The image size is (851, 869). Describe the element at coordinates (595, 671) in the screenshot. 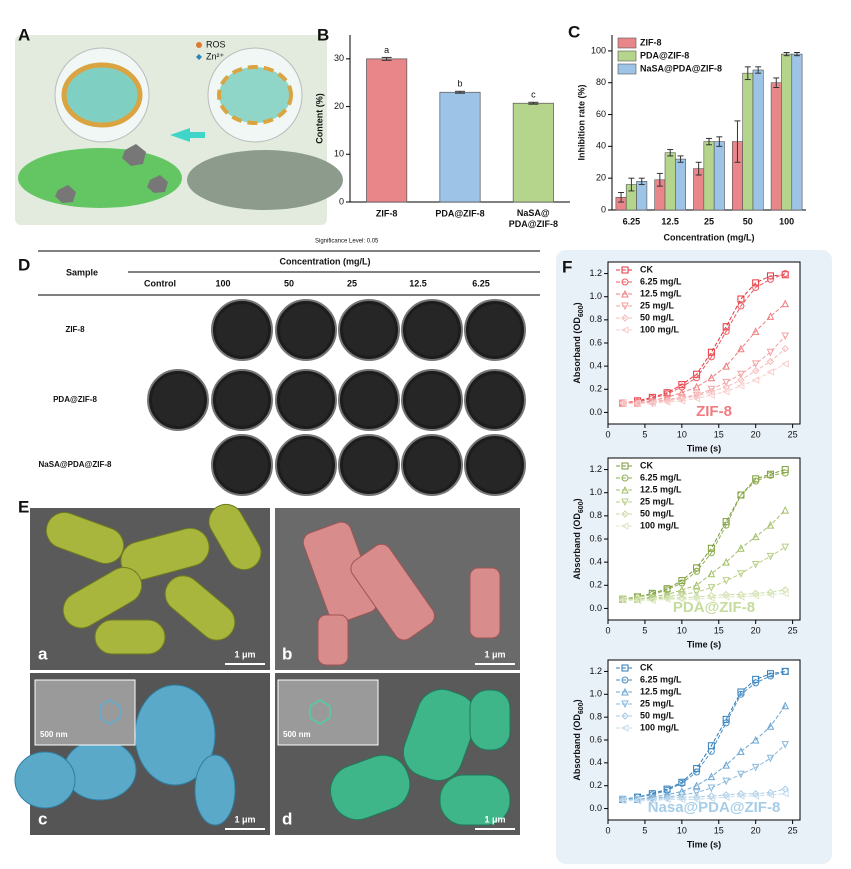

I see `y-tick-label: 1.2` at that location.